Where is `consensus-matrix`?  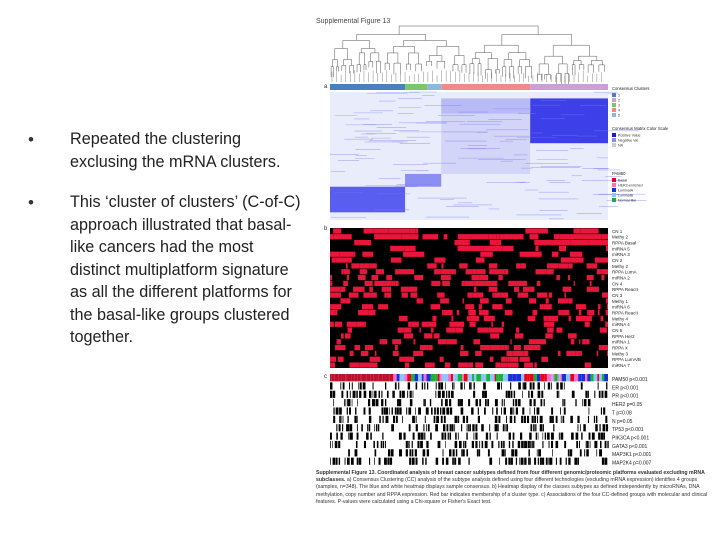
consensus-matrix is located at coordinates (488, 155).